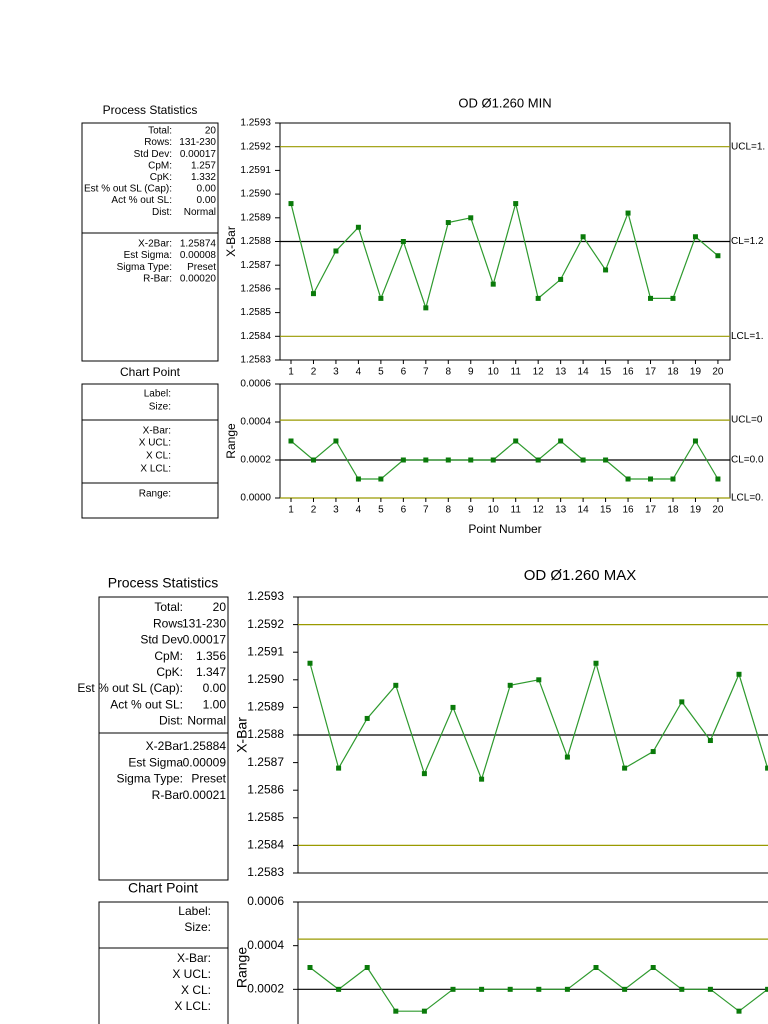 The width and height of the screenshot is (768, 1024). I want to click on stat-label: Dist:, so click(162, 212).